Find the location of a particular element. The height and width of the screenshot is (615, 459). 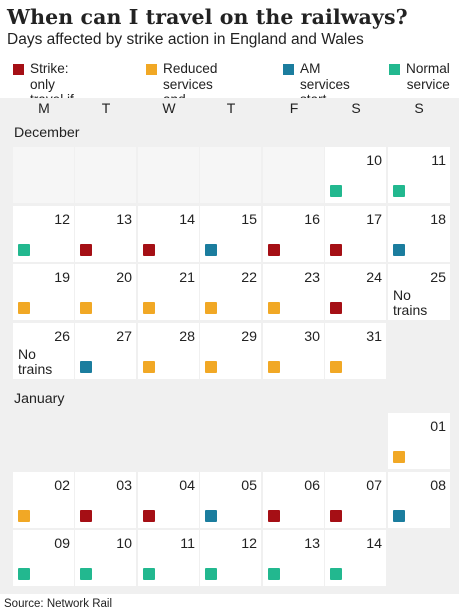

weekday-label: W is located at coordinates (169, 108).